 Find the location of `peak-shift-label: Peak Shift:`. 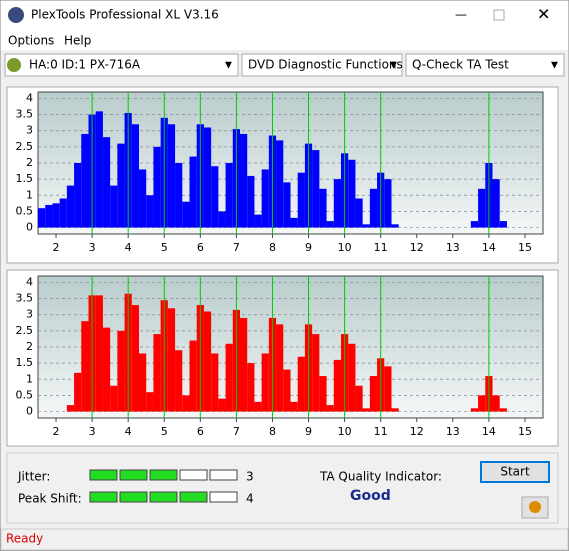

peak-shift-label: Peak Shift: is located at coordinates (50, 499).